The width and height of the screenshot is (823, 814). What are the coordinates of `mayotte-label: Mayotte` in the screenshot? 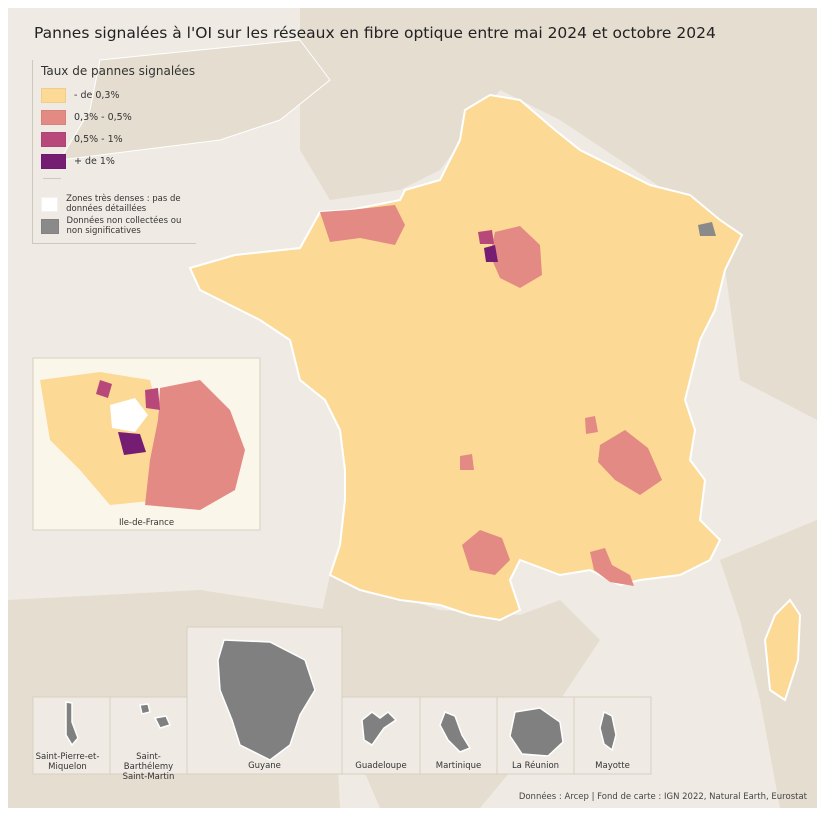 It's located at (612, 766).